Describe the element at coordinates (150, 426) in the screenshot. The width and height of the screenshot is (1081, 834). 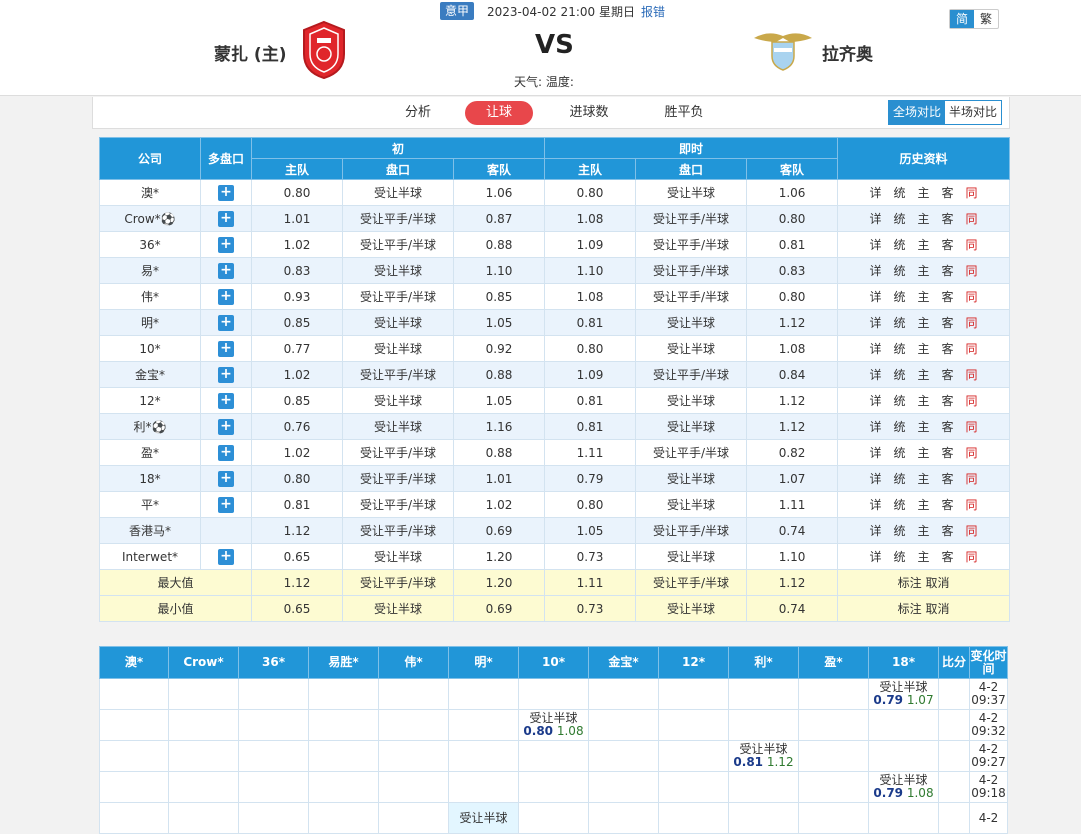
I see `company-name: 利*⚽` at that location.